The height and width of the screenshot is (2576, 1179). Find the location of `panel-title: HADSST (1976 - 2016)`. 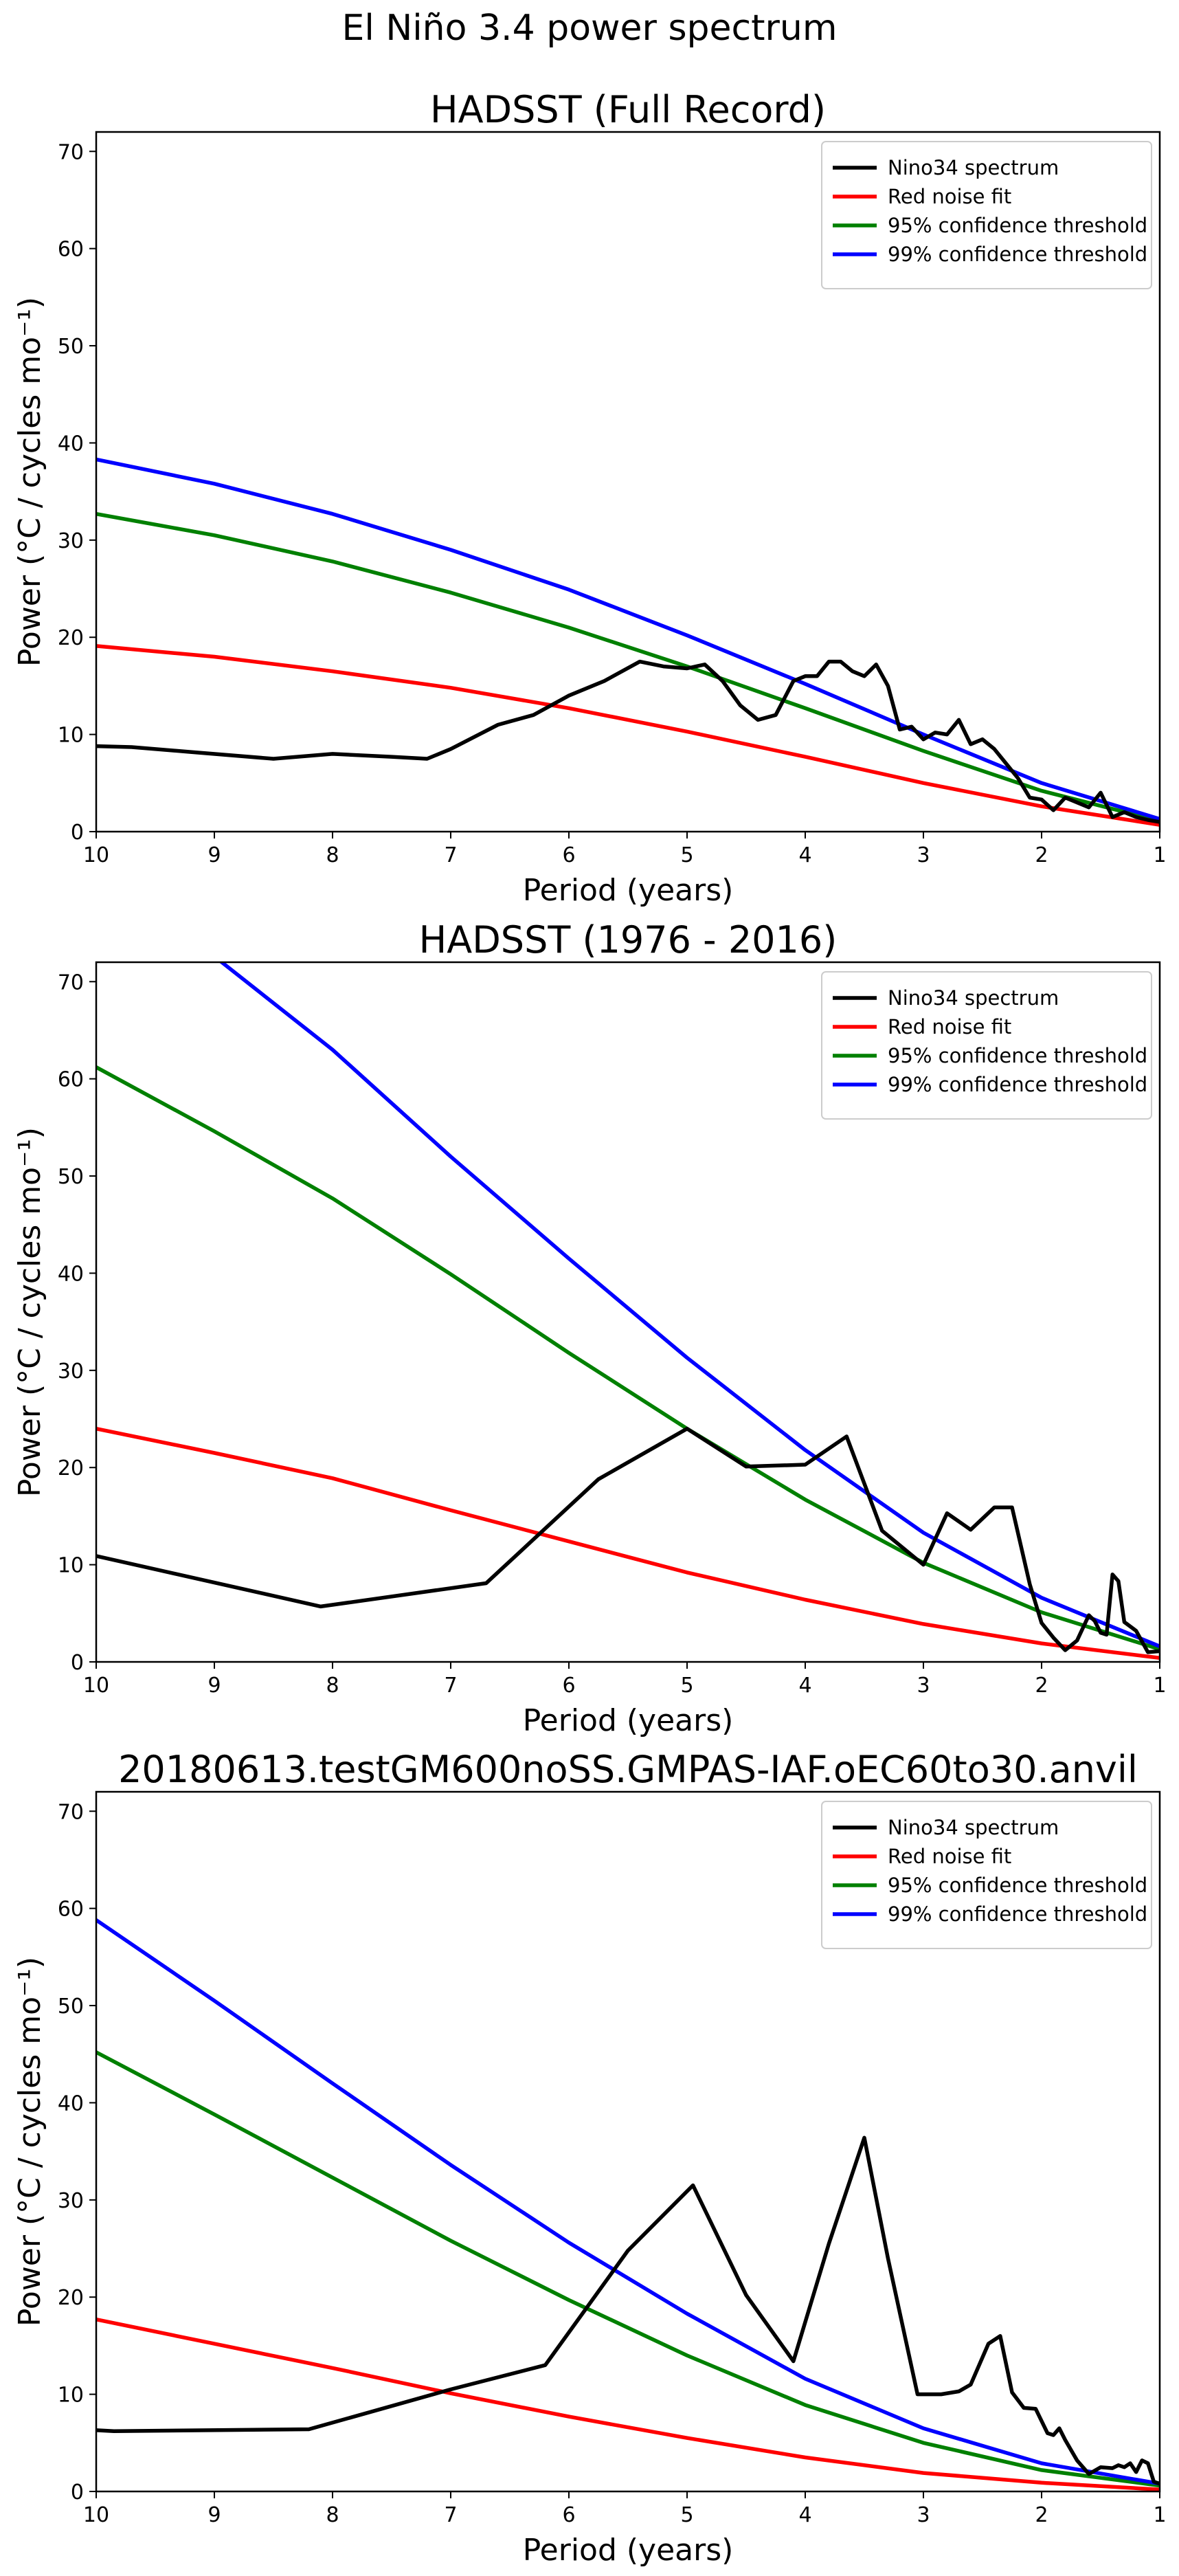

panel-title: HADSST (1976 - 2016) is located at coordinates (628, 940).